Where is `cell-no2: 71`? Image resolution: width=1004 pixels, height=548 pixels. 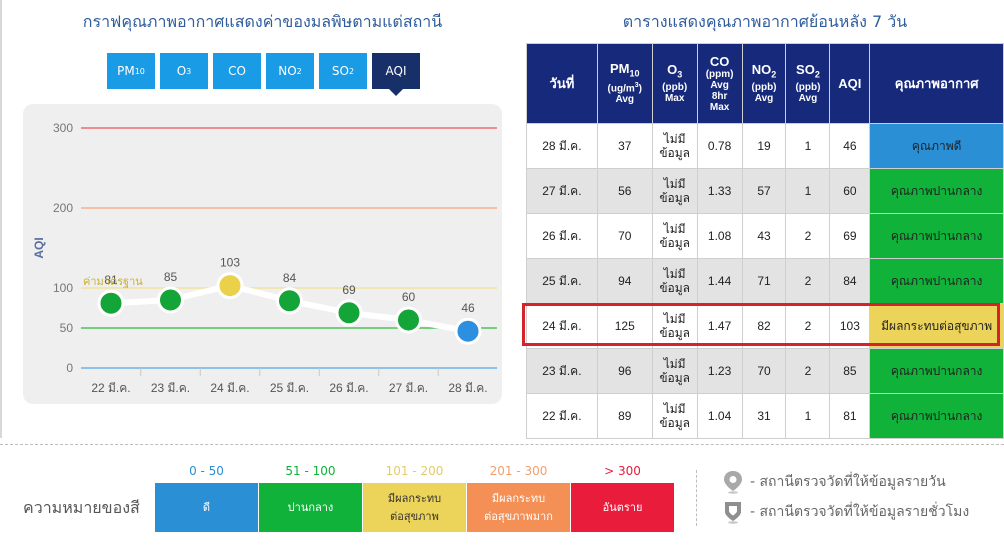
cell-no2: 71 is located at coordinates (764, 281).